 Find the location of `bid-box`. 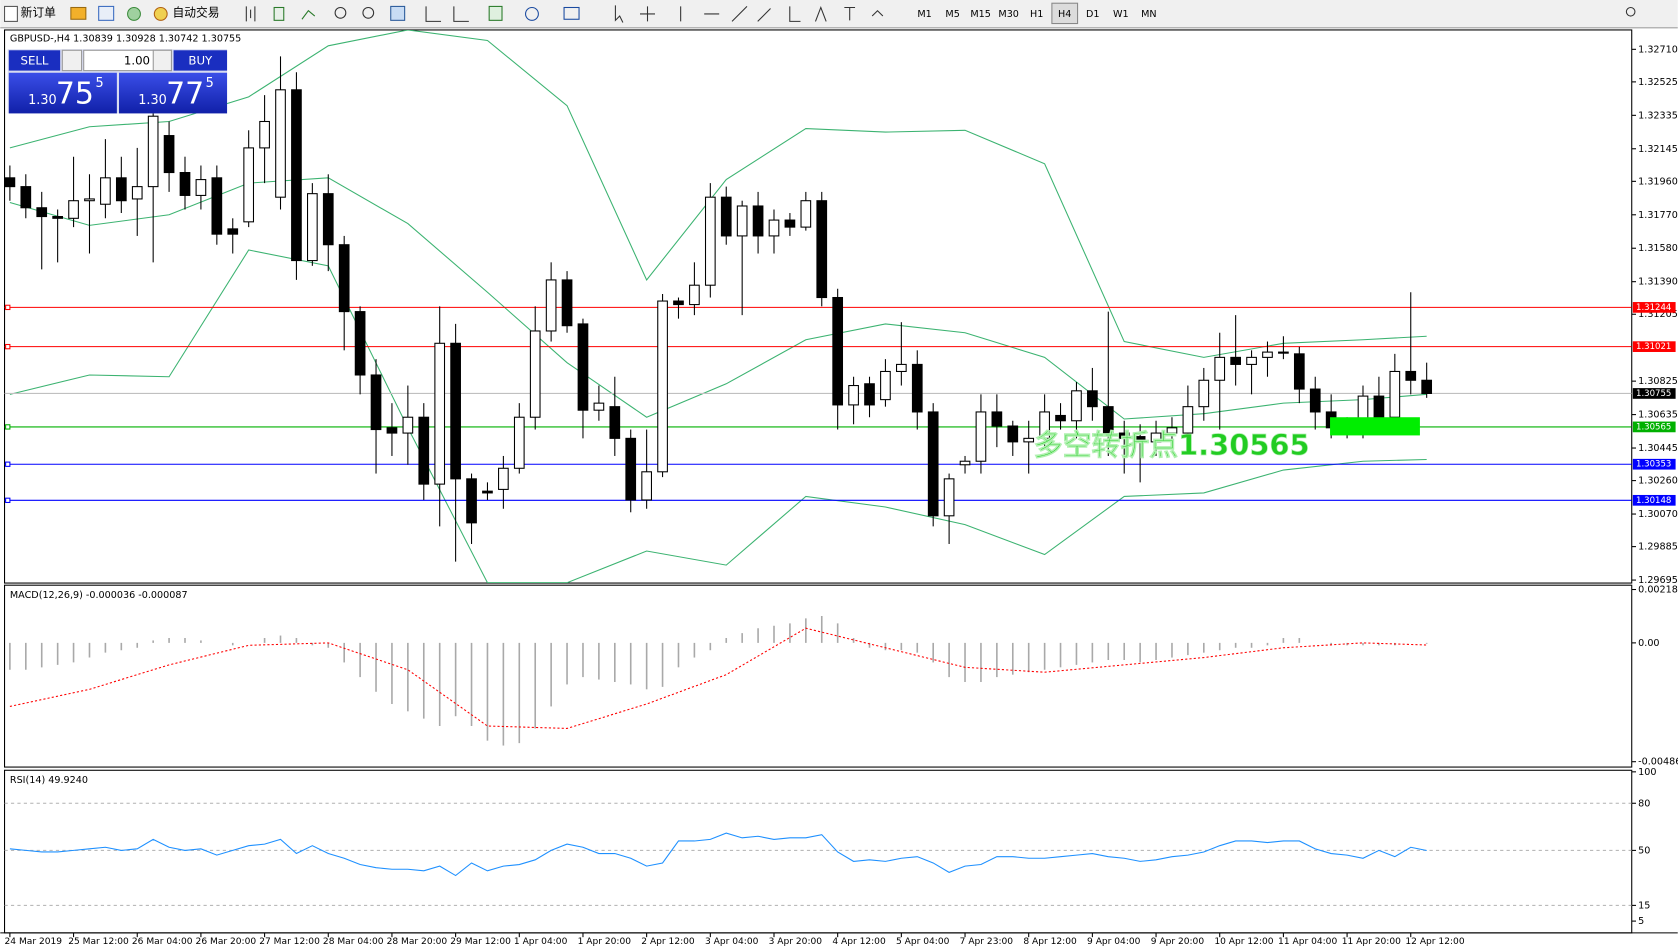

bid-box is located at coordinates (62, 93).